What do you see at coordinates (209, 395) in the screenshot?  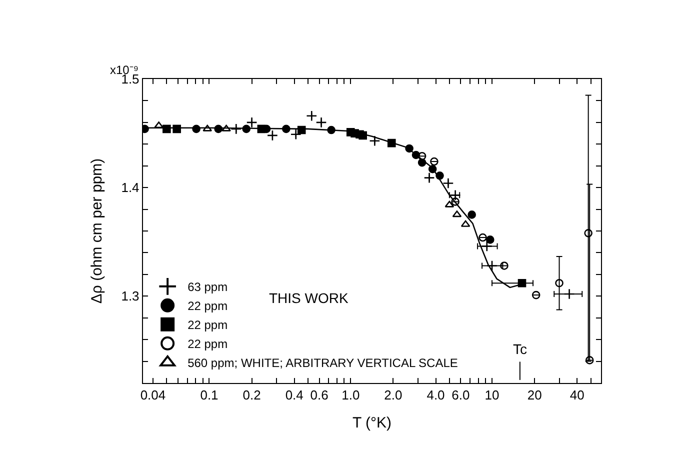 I see `x-tick-label: 0.1` at bounding box center [209, 395].